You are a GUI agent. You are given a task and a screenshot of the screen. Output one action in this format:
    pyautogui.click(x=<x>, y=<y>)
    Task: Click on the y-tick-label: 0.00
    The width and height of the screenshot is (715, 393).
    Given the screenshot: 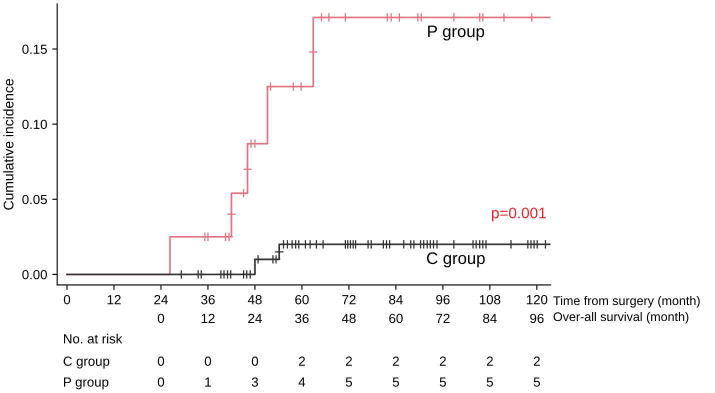 What is the action you would take?
    pyautogui.click(x=34, y=275)
    